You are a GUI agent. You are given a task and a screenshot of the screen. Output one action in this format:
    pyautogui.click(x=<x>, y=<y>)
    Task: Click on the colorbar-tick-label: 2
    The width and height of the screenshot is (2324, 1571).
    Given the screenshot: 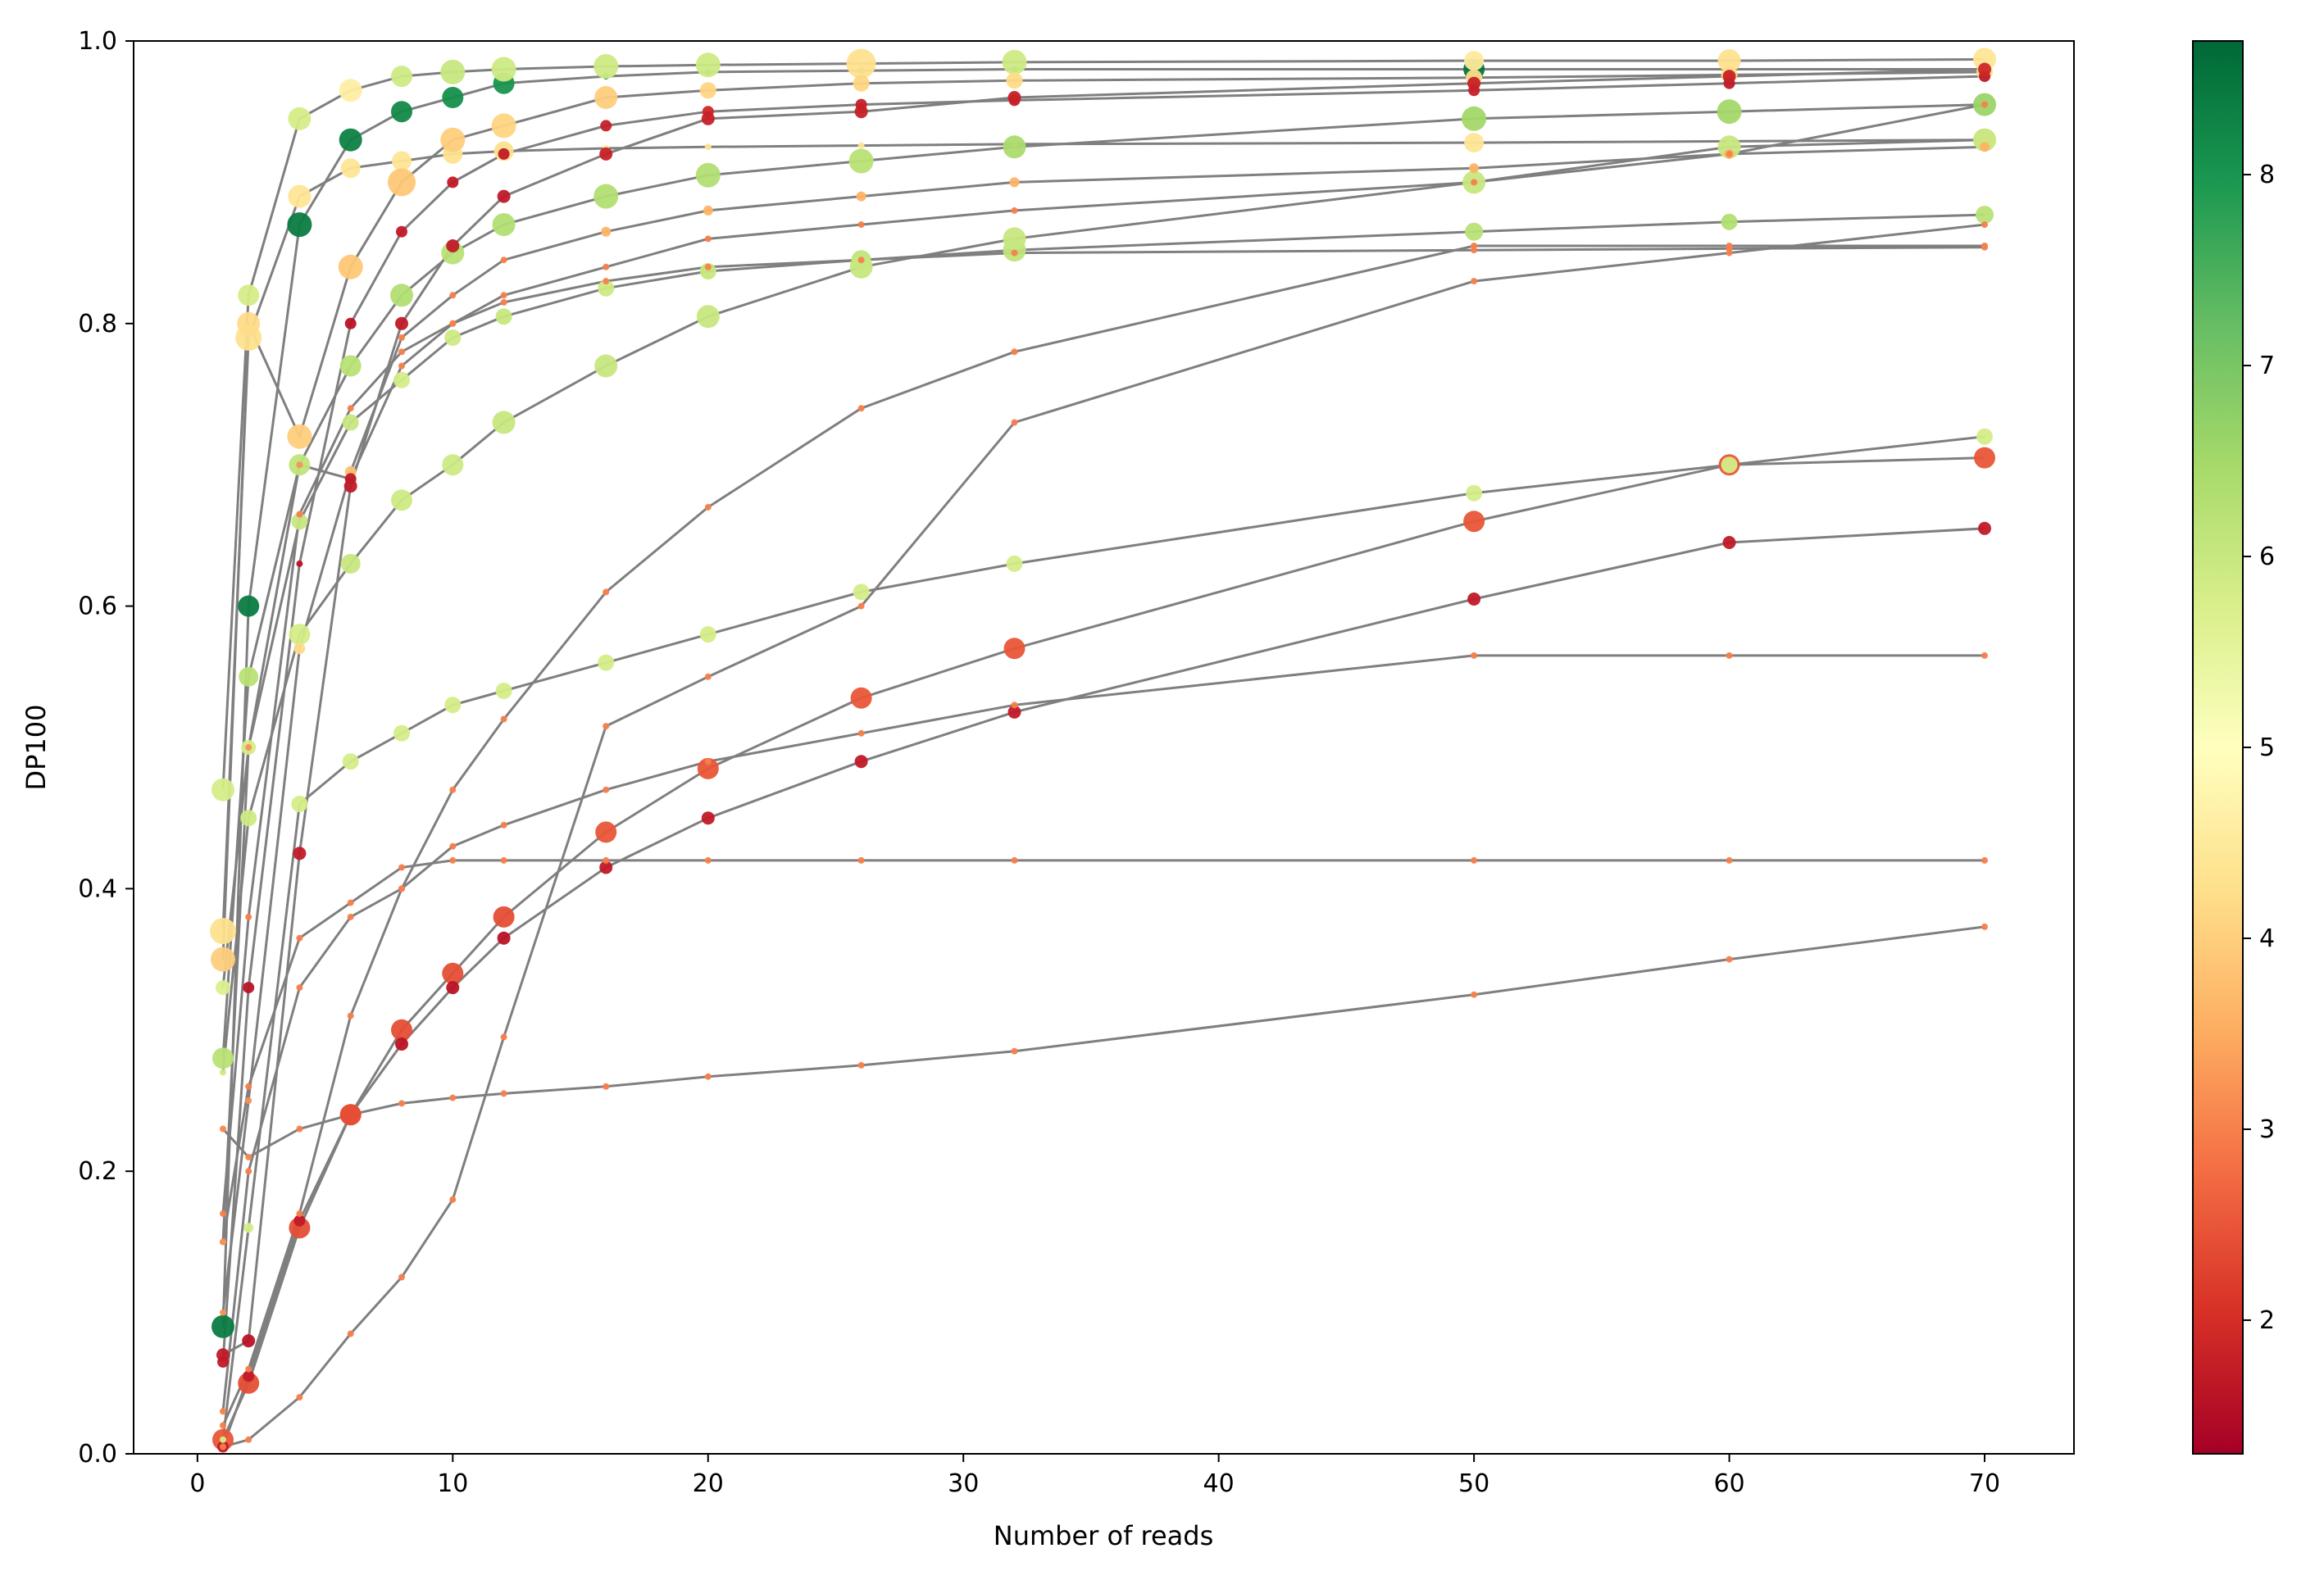 What is the action you would take?
    pyautogui.click(x=2267, y=1320)
    